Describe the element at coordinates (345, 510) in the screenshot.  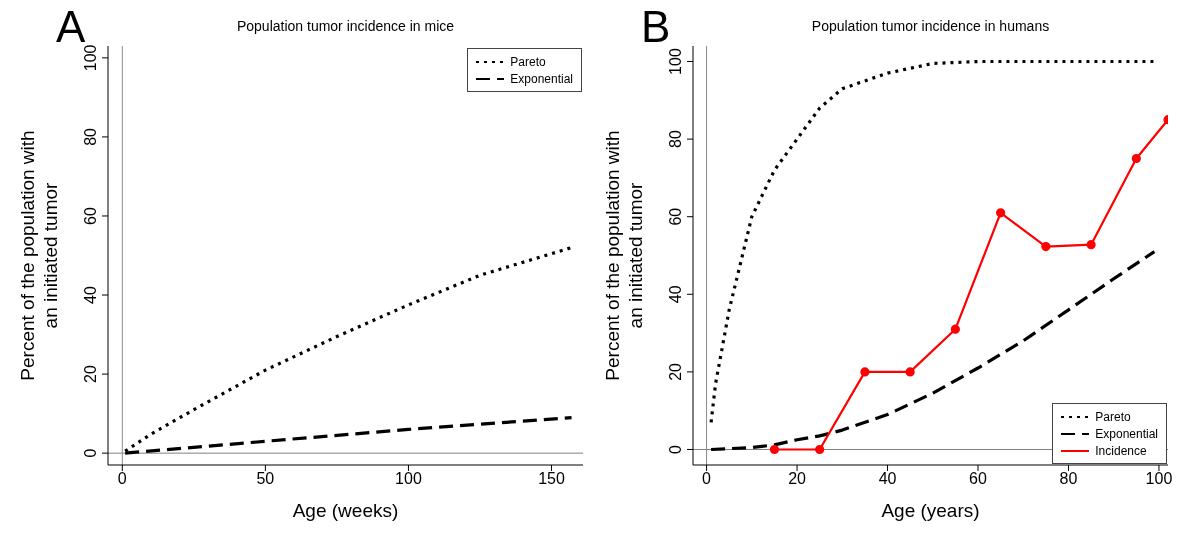
I see `x-axis-title: Age (weeks)` at that location.